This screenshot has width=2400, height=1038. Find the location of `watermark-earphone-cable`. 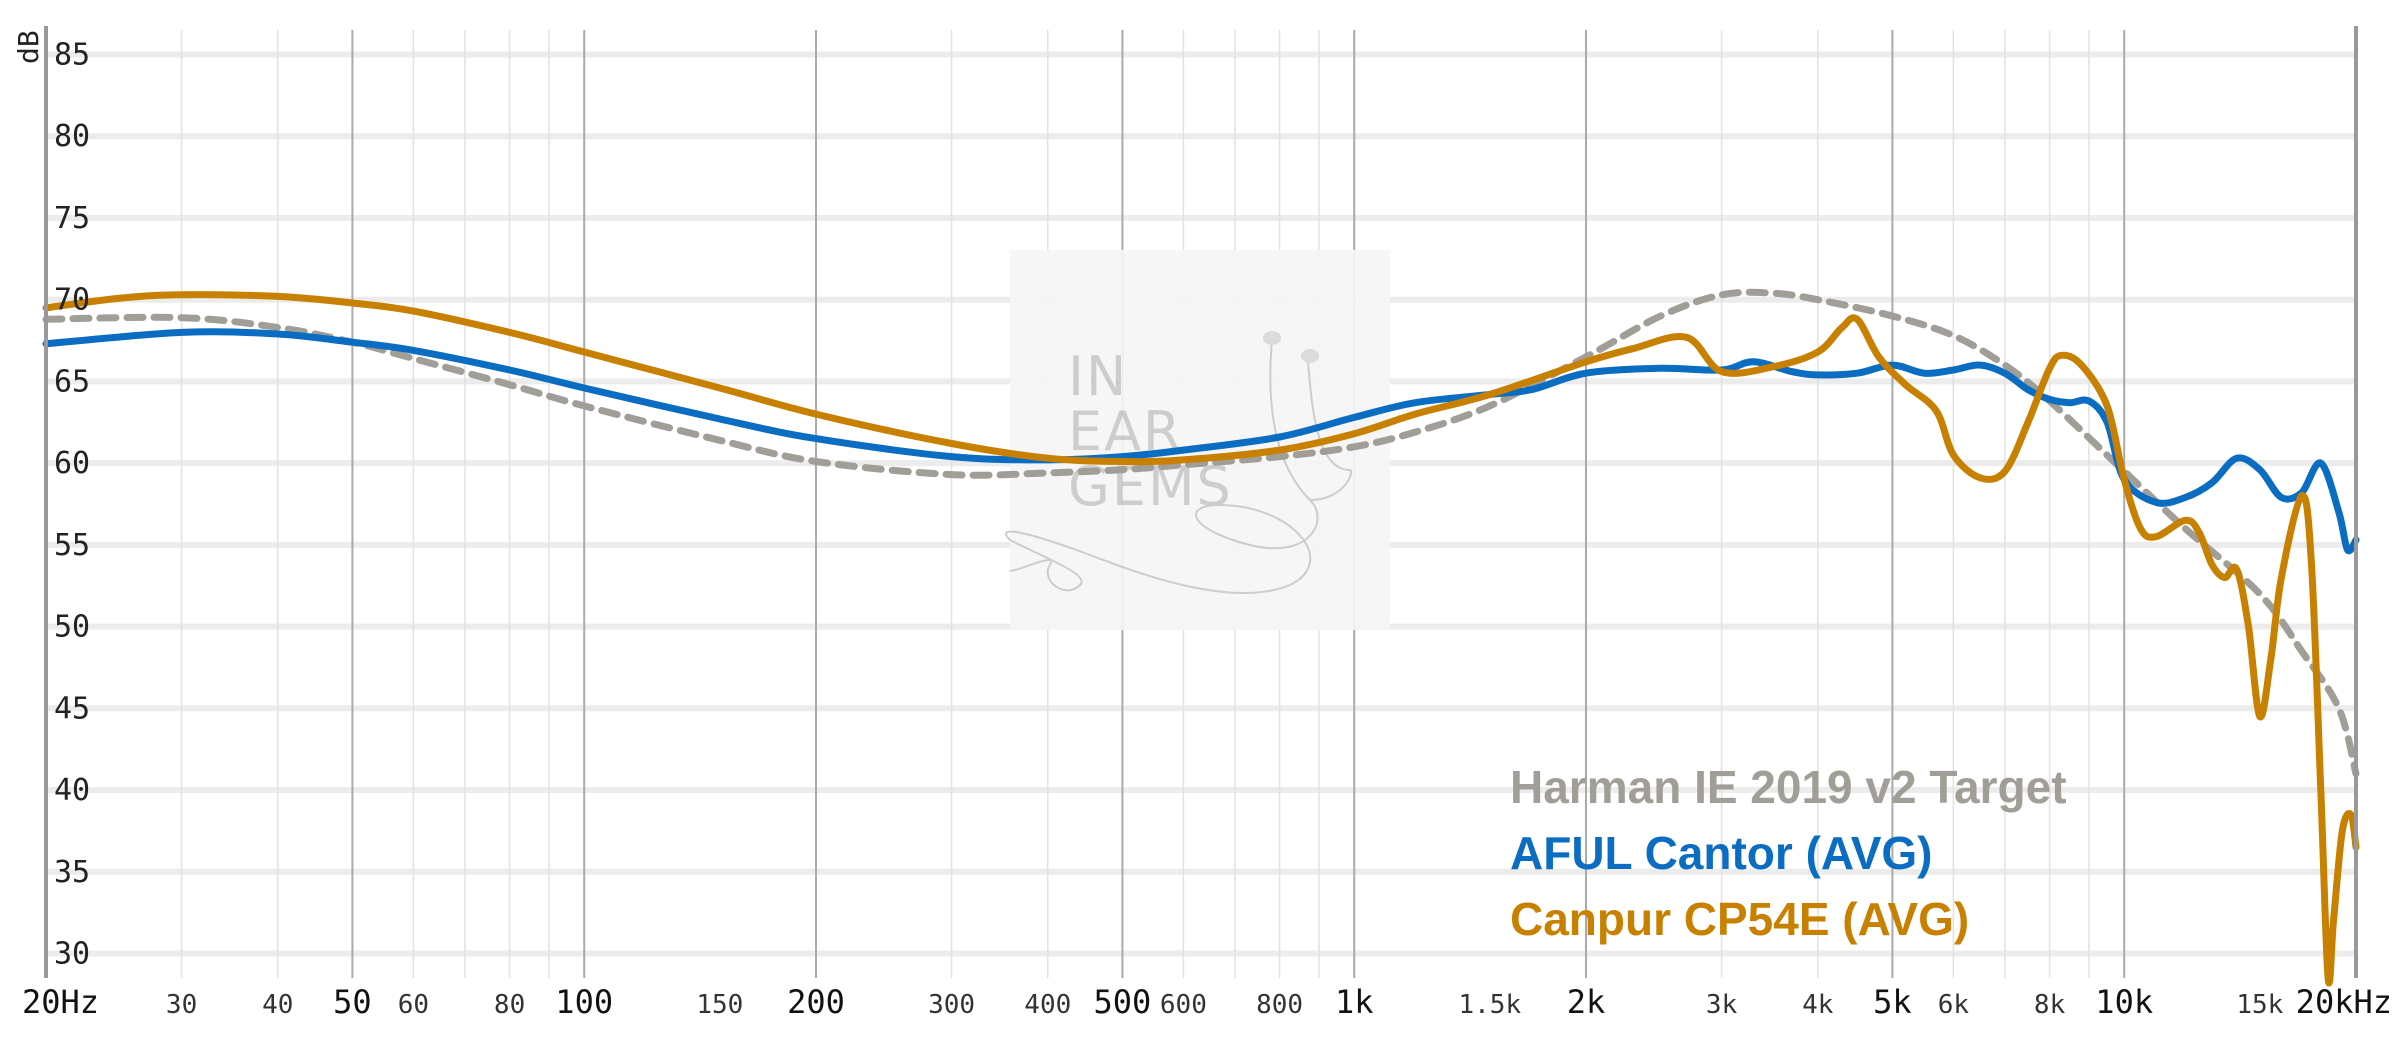

watermark-earphone-cable is located at coordinates (1162, 466).